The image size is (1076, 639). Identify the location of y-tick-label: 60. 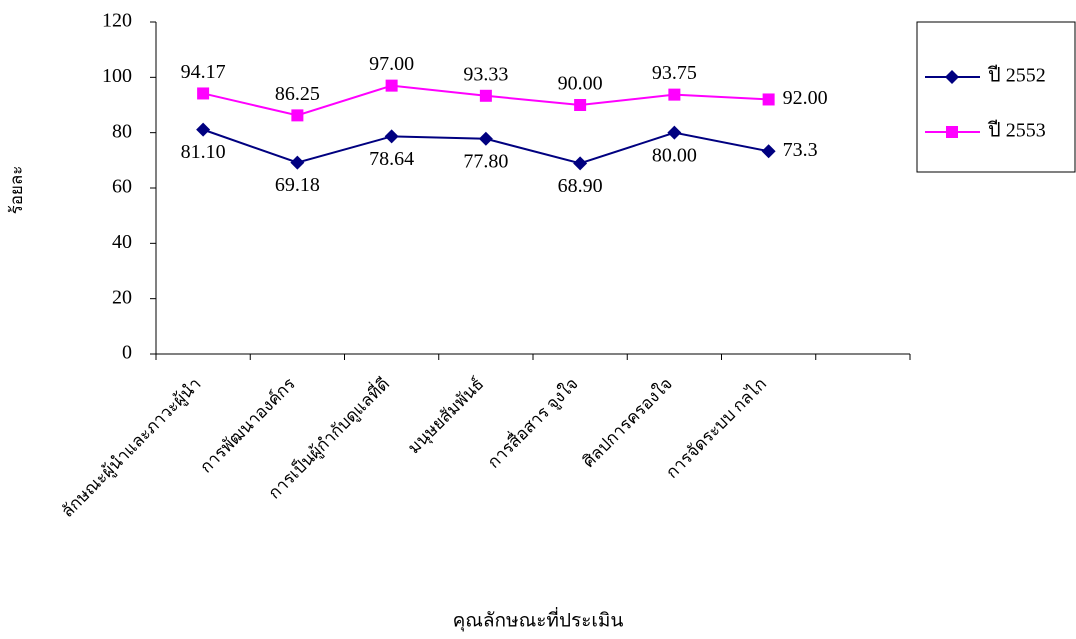
(122, 187).